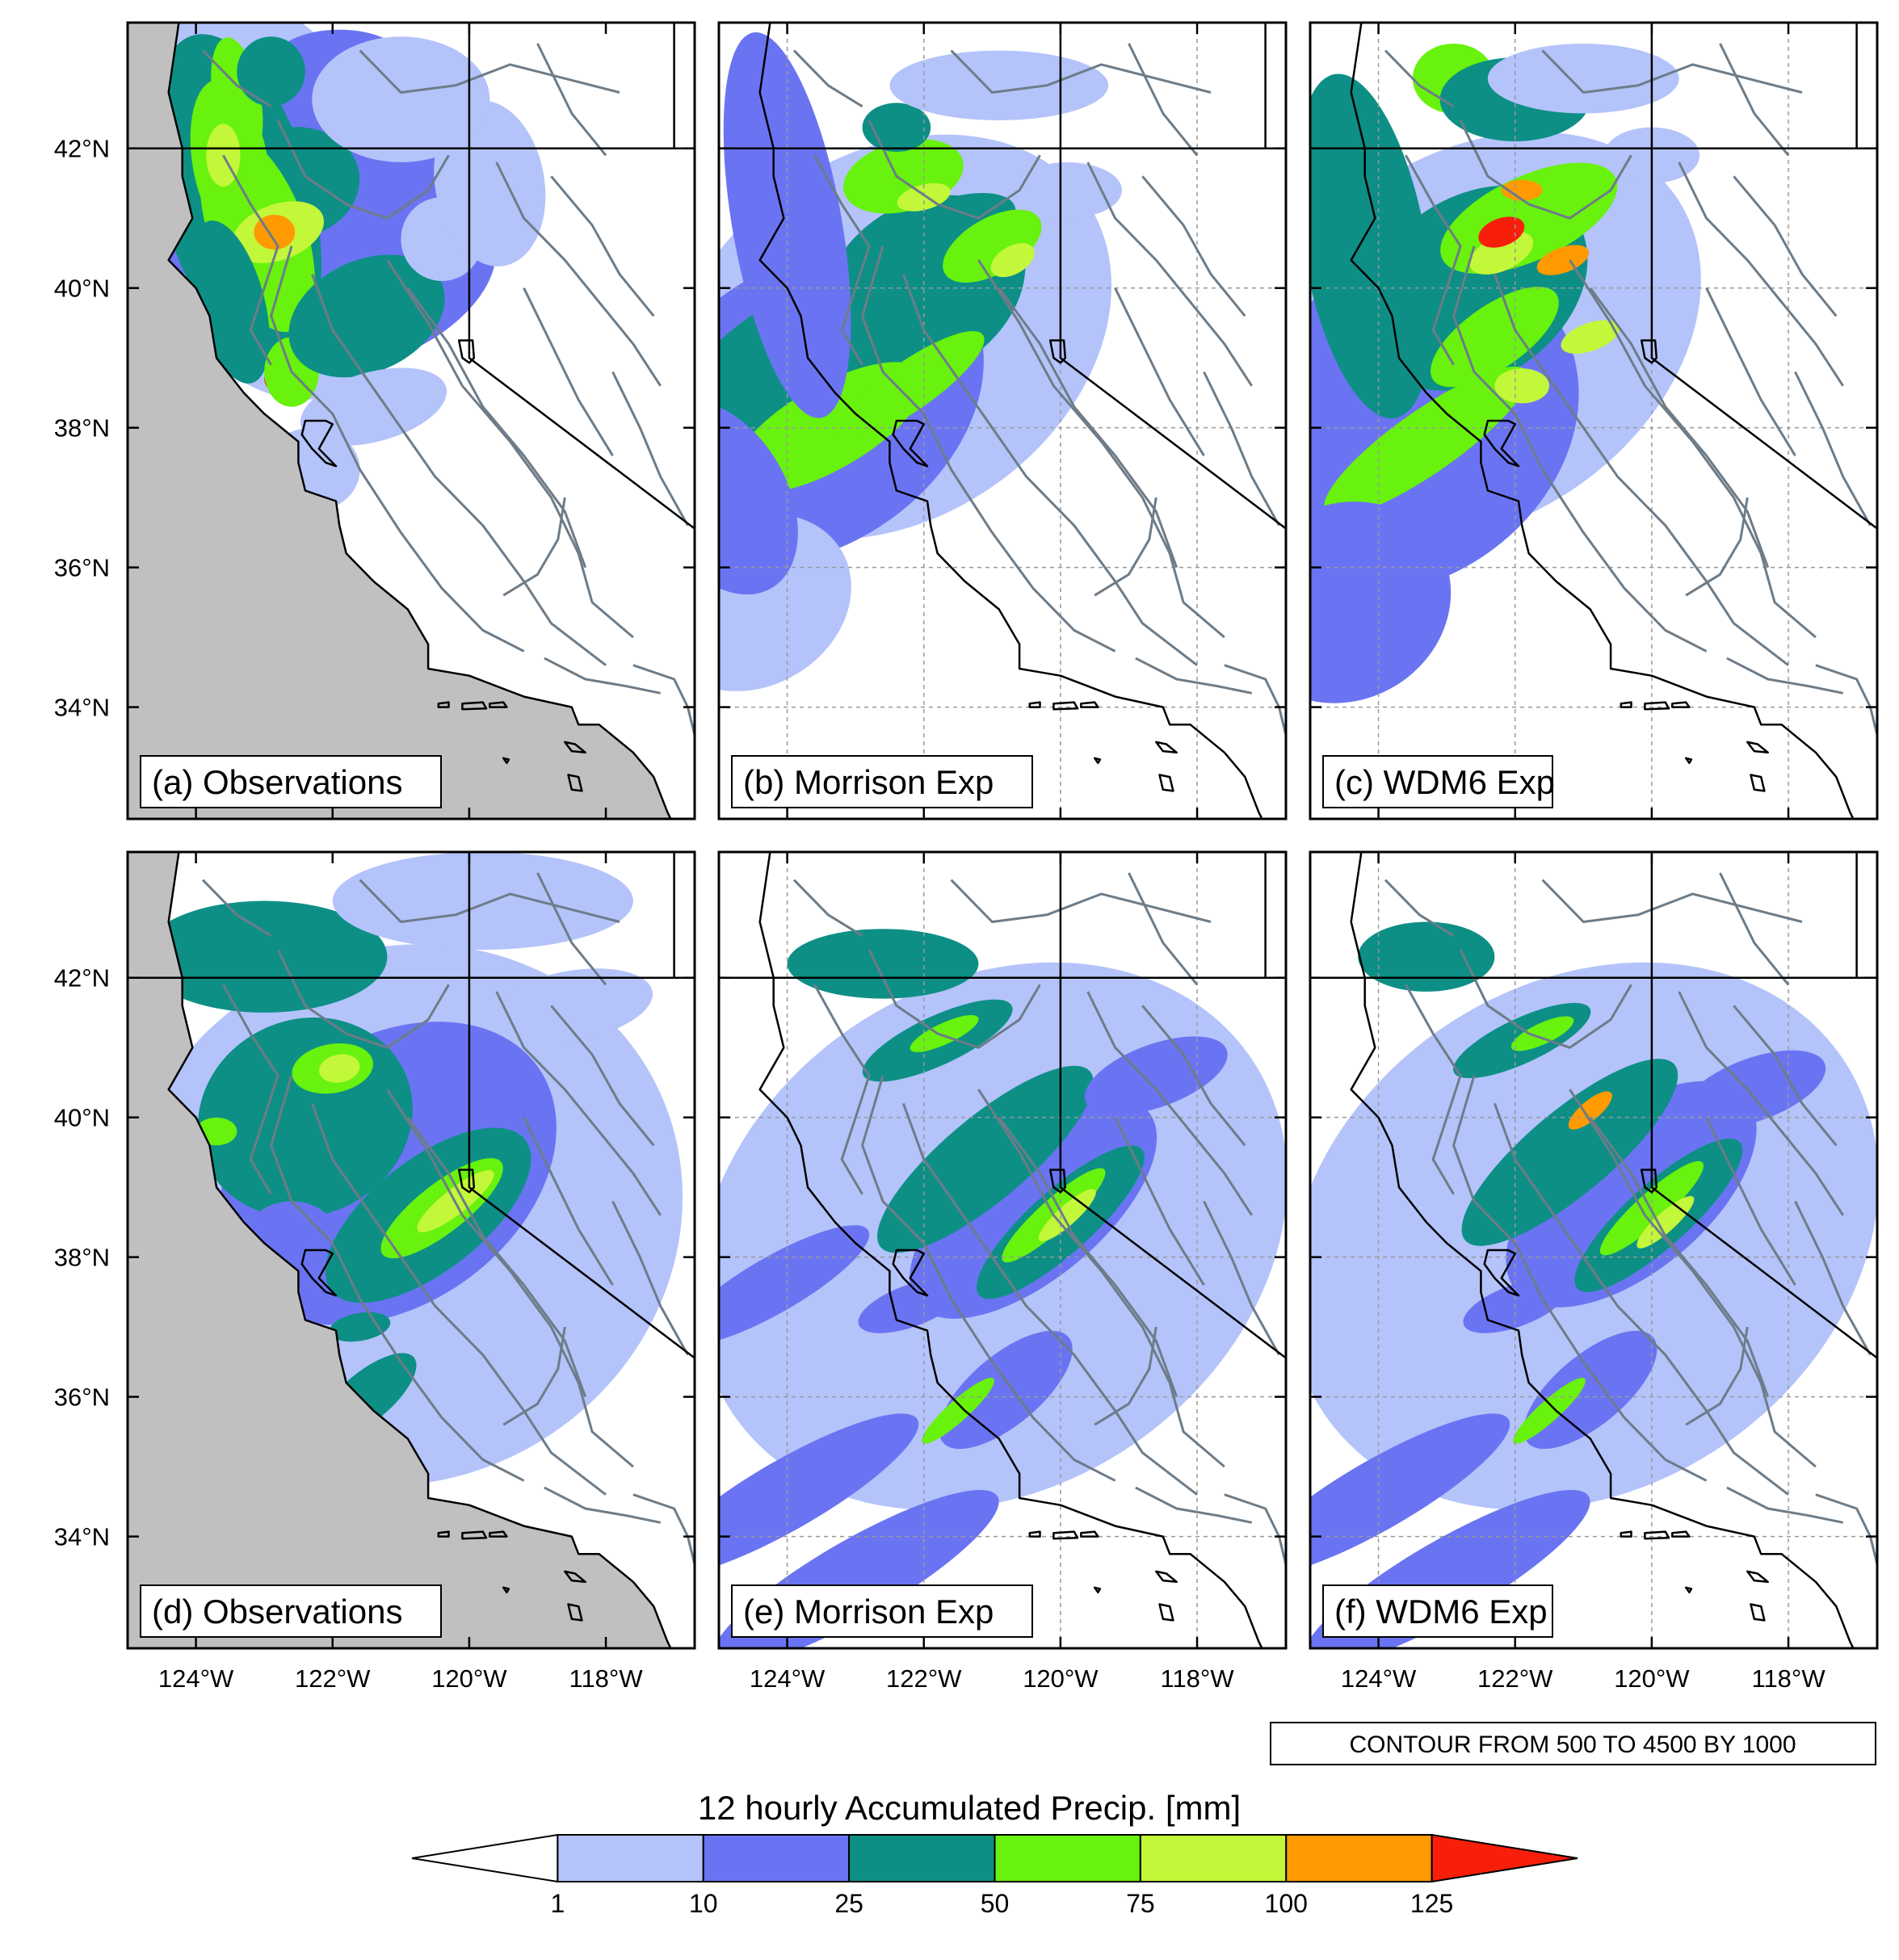  What do you see at coordinates (319, 1273) in the screenshot?
I see `sf-bay` at bounding box center [319, 1273].